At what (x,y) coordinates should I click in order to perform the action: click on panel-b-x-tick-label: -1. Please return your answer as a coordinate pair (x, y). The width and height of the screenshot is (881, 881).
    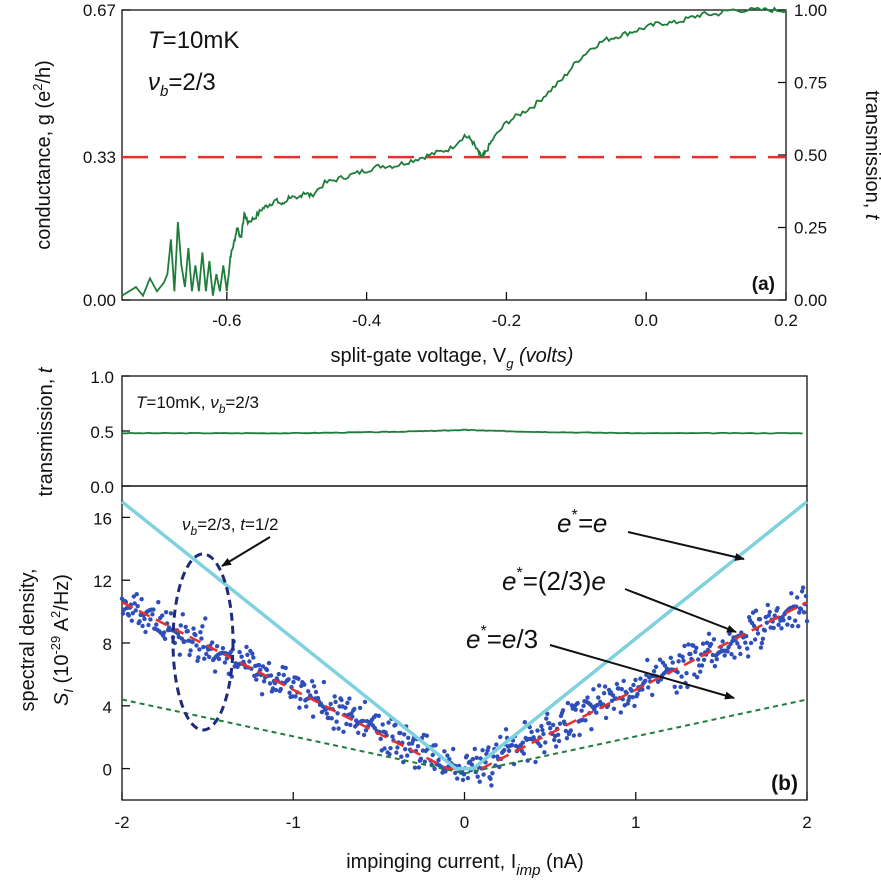
    Looking at the image, I should click on (293, 822).